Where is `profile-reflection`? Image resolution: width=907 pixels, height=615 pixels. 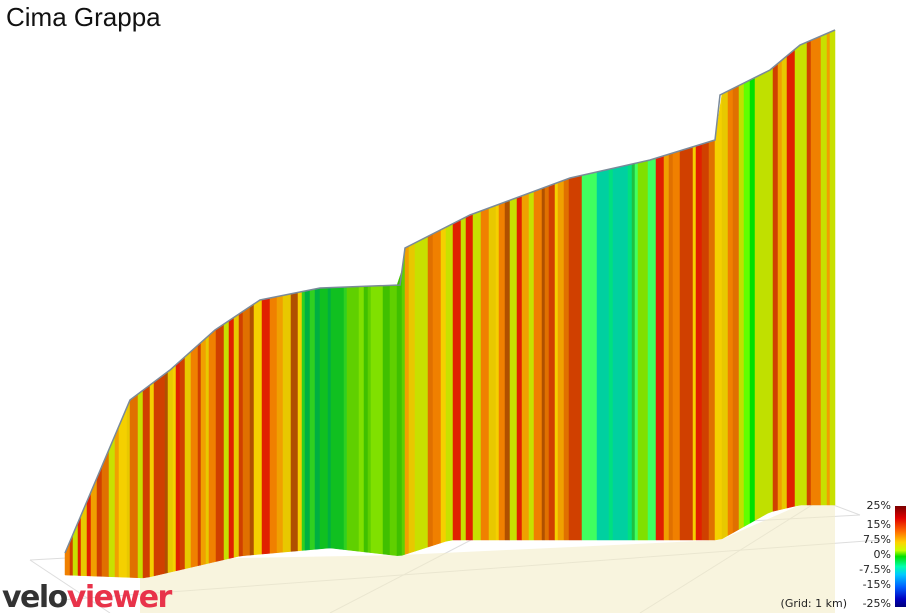
profile-reflection is located at coordinates (487, 559).